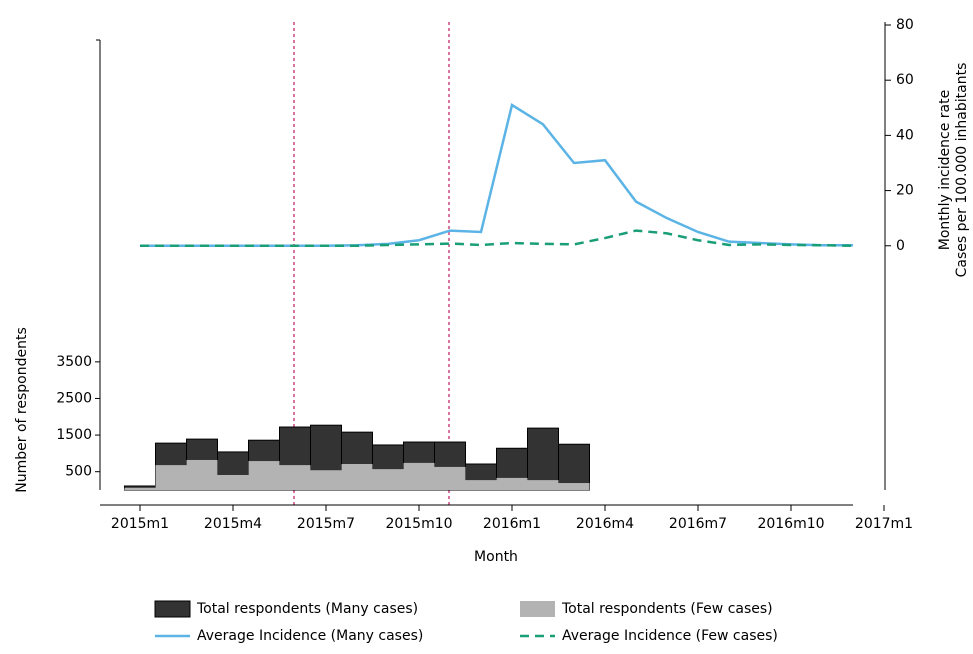 This screenshot has height=654, width=973. What do you see at coordinates (905, 191) in the screenshot?
I see `y2-tick-label: 20` at bounding box center [905, 191].